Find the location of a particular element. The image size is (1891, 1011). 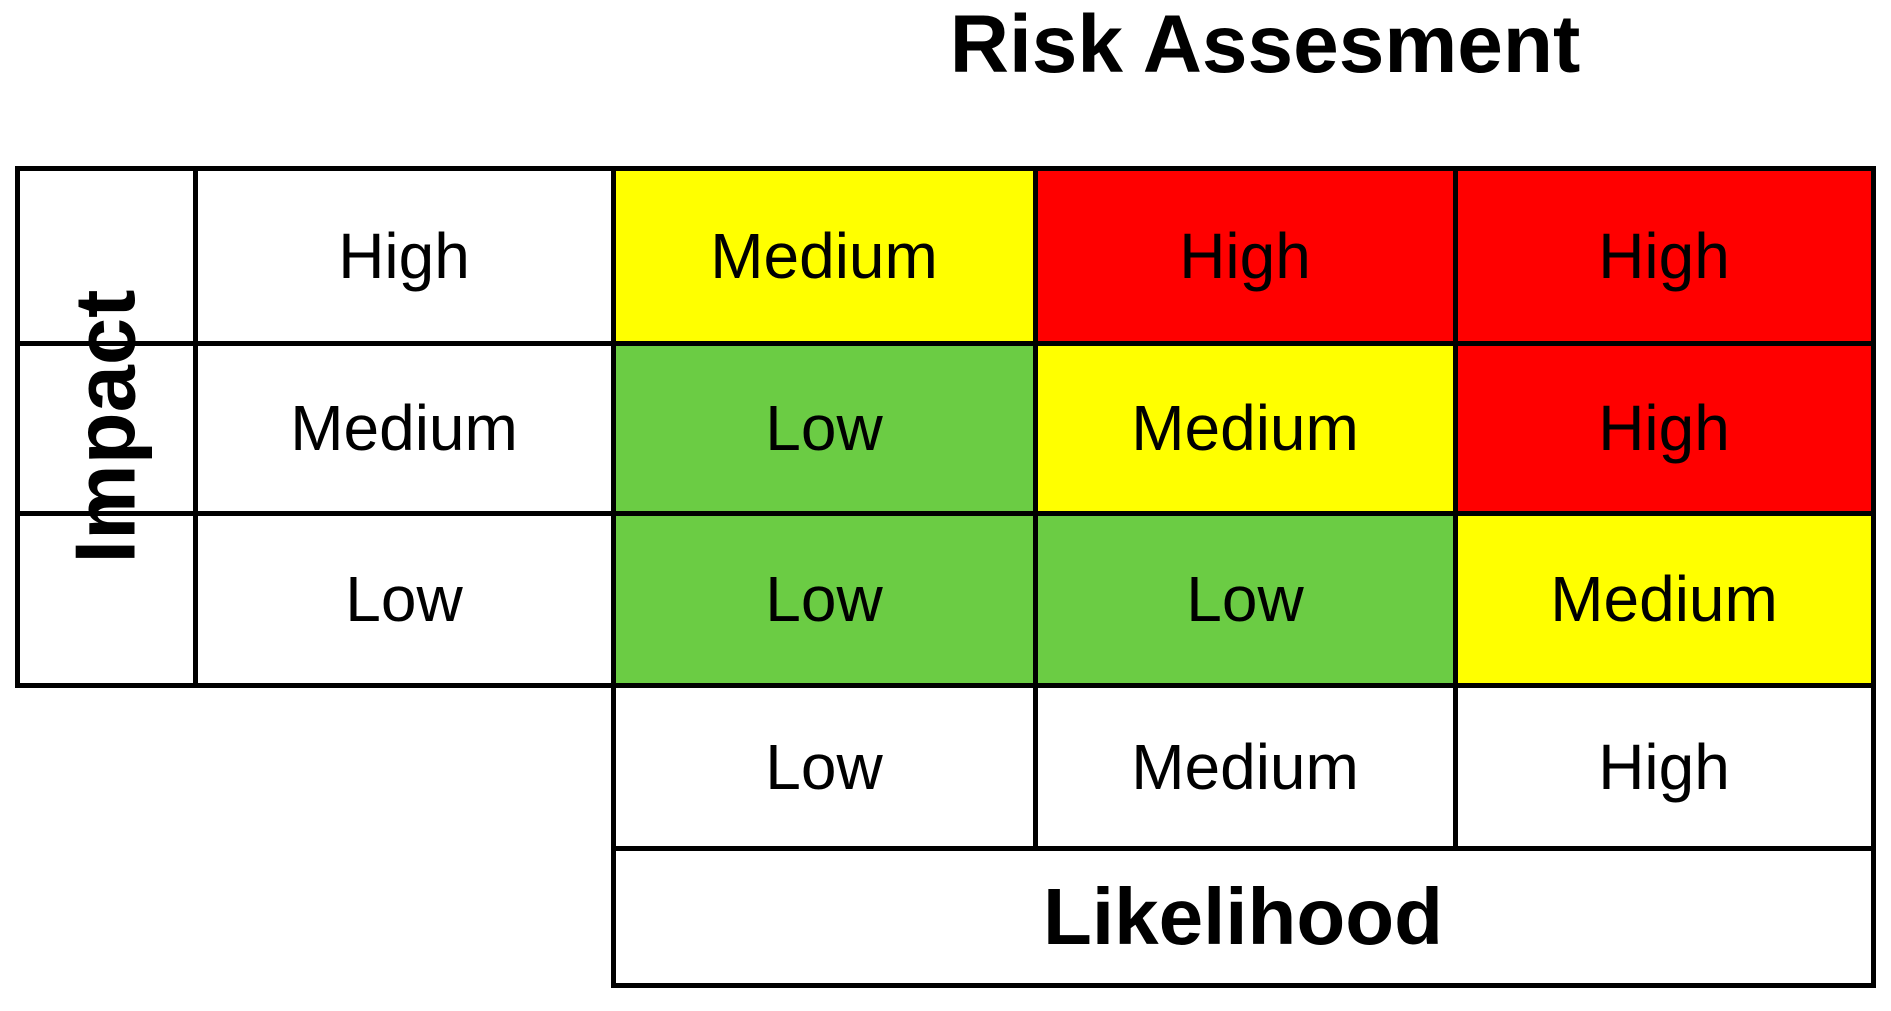

impact-level-high: High is located at coordinates (404, 255).